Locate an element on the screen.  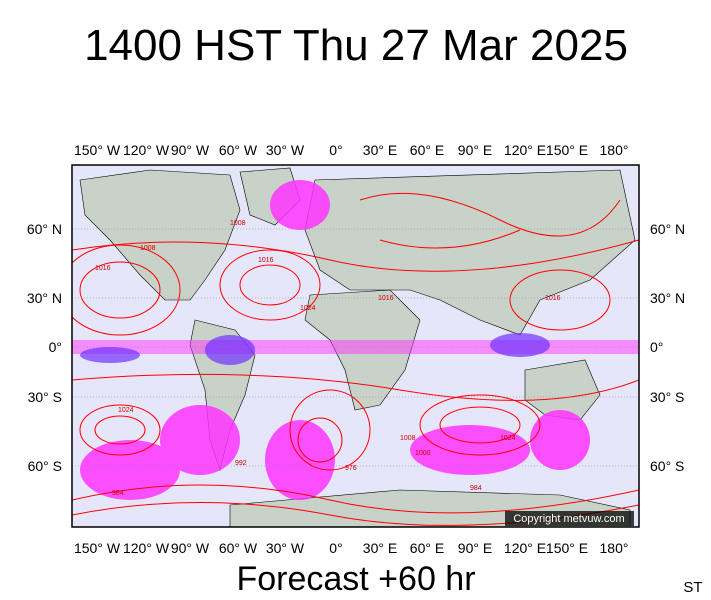
footer: Forecast +60 hr is located at coordinates (355, 579).